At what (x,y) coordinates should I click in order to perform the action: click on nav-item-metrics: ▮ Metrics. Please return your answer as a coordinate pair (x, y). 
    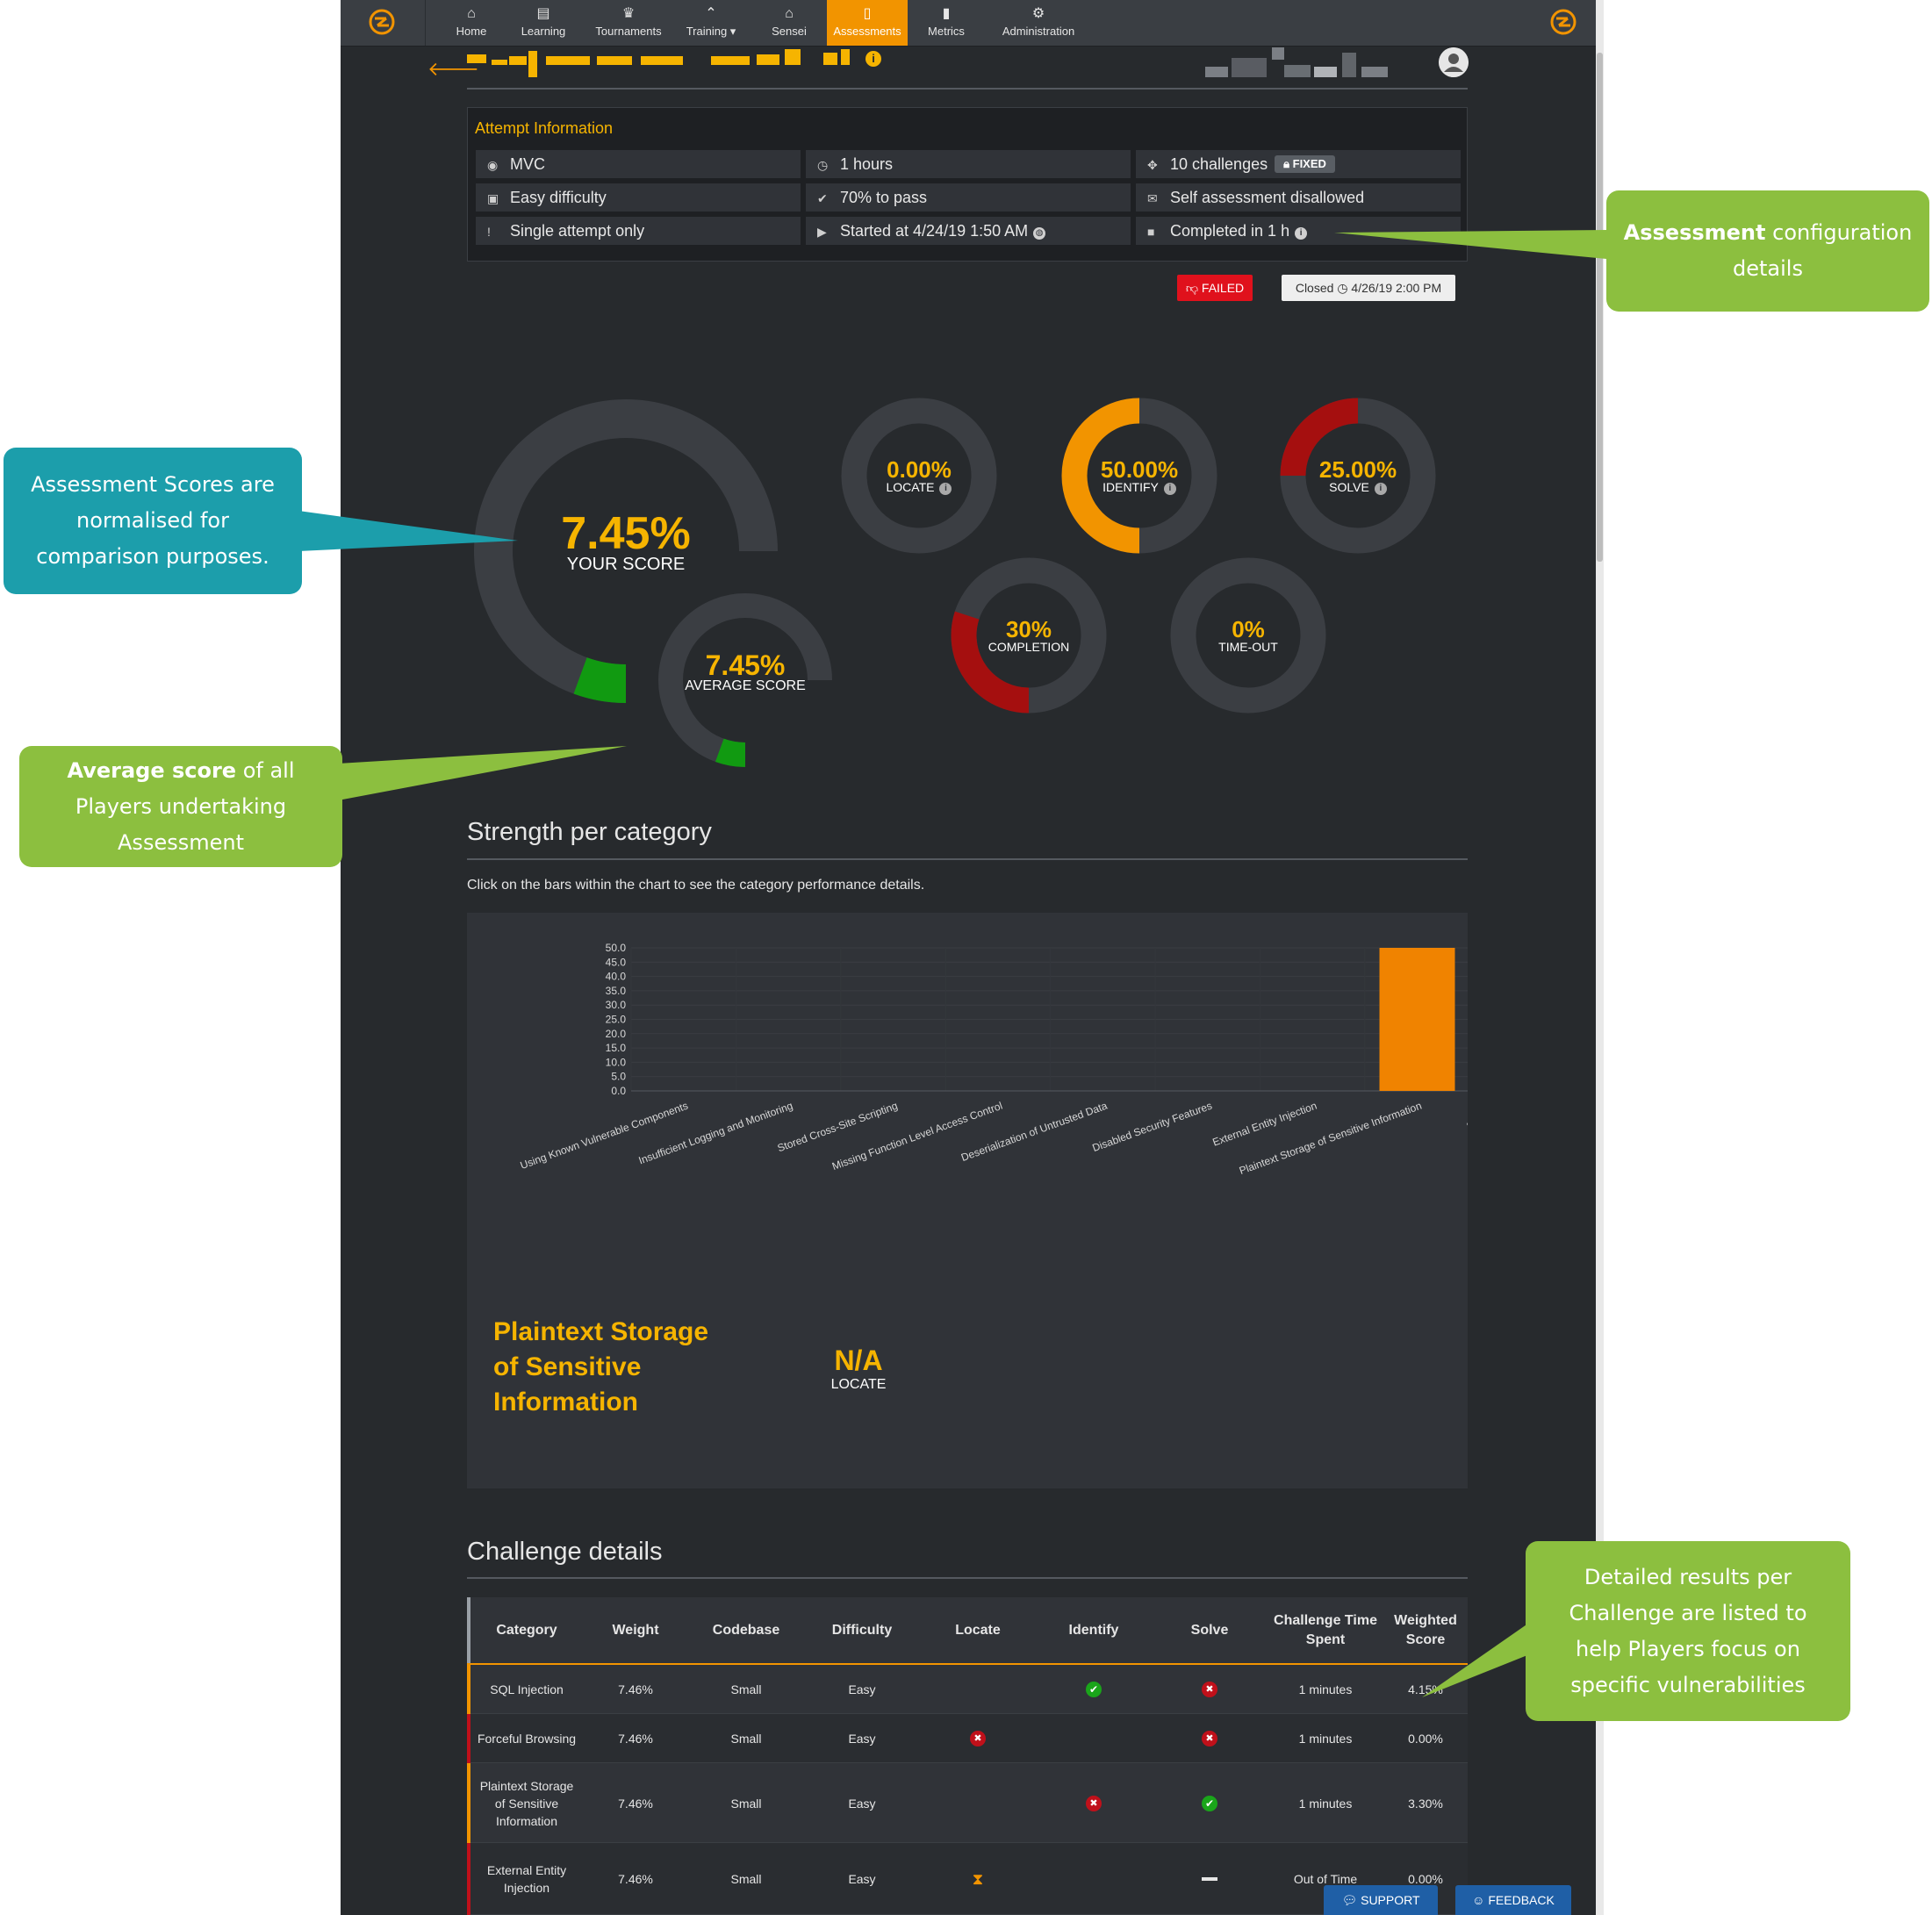
    Looking at the image, I should click on (947, 23).